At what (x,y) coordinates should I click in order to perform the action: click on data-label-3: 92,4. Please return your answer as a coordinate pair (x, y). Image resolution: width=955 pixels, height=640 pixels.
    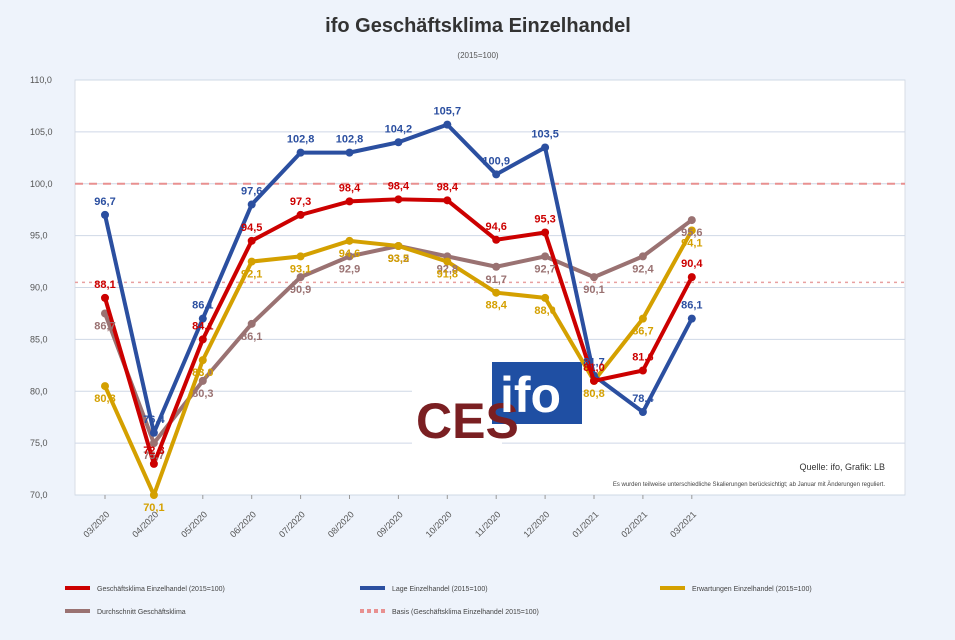
    Looking at the image, I should click on (643, 269).